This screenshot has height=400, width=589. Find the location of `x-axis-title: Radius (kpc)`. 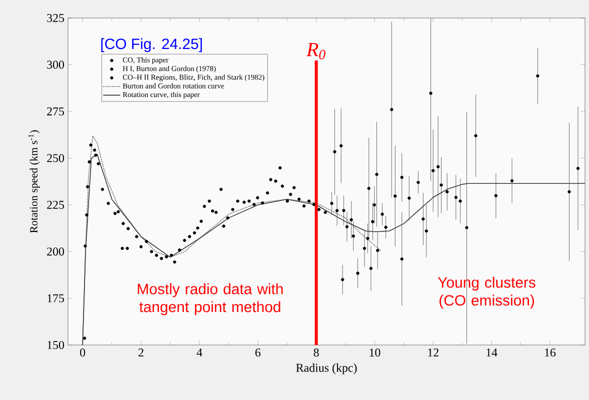

x-axis-title: Radius (kpc) is located at coordinates (326, 368).